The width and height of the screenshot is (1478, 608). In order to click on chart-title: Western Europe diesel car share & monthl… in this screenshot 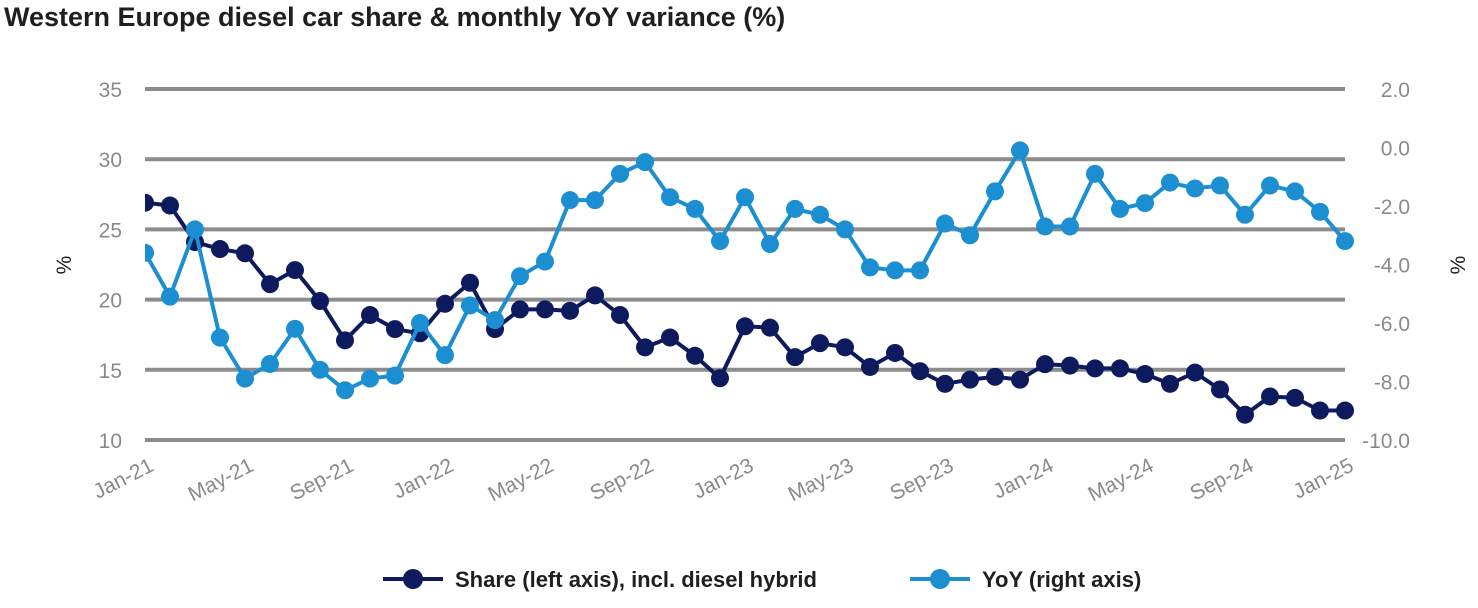, I will do `click(395, 17)`.